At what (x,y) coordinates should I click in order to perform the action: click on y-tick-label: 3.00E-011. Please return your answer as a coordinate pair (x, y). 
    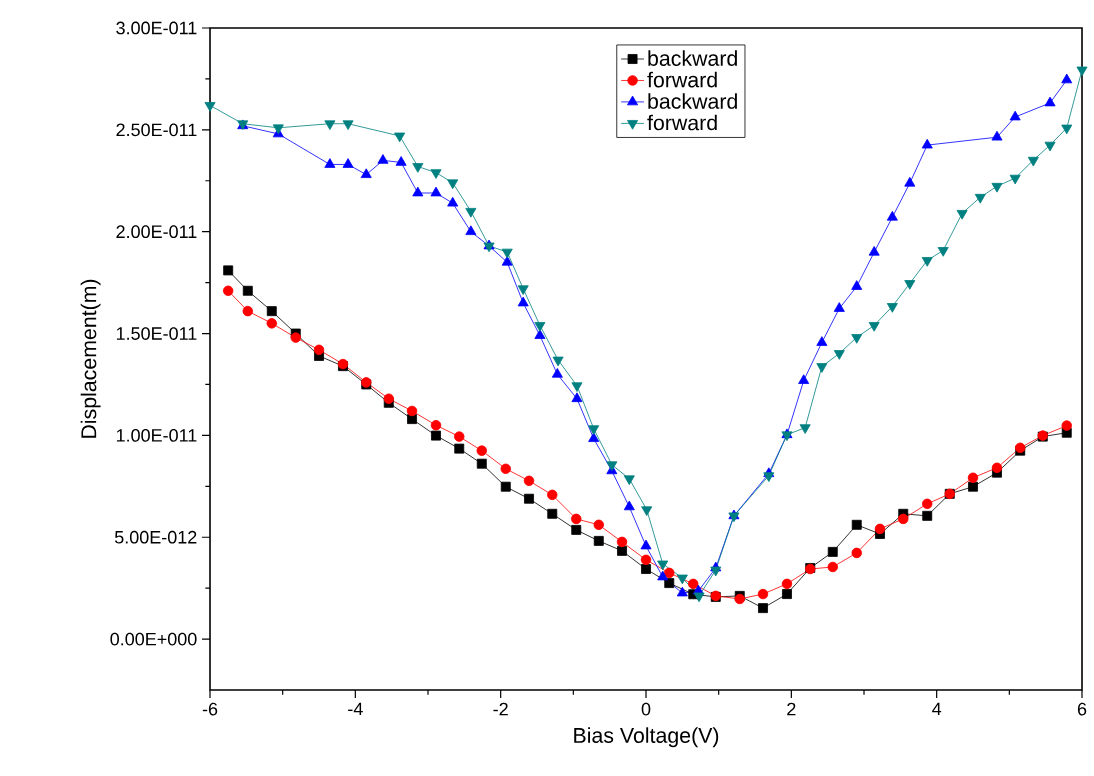
    Looking at the image, I should click on (156, 28).